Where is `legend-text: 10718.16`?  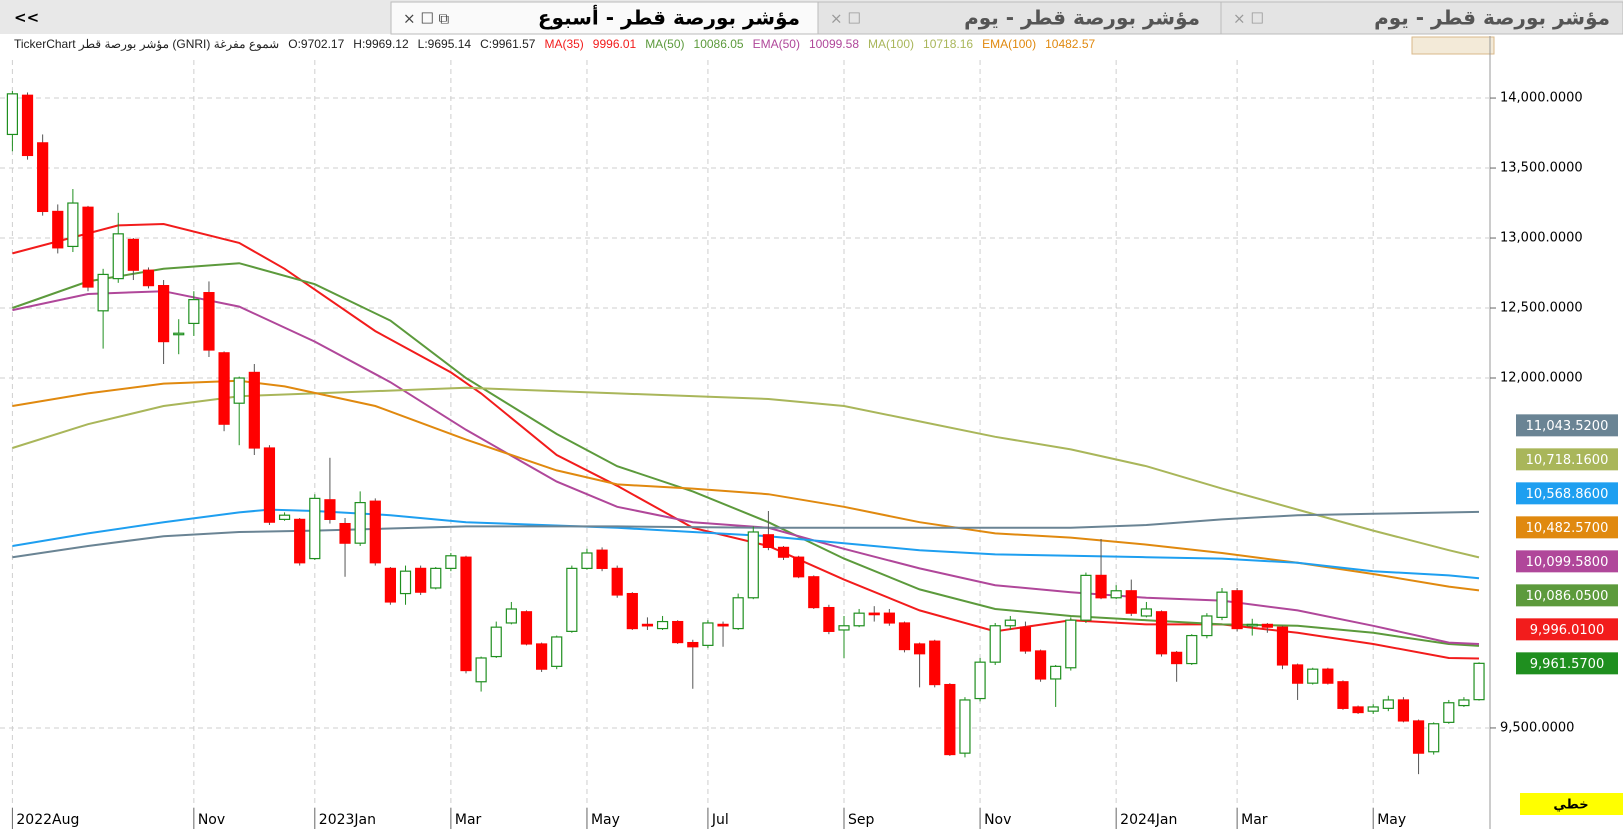 legend-text: 10718.16 is located at coordinates (948, 44).